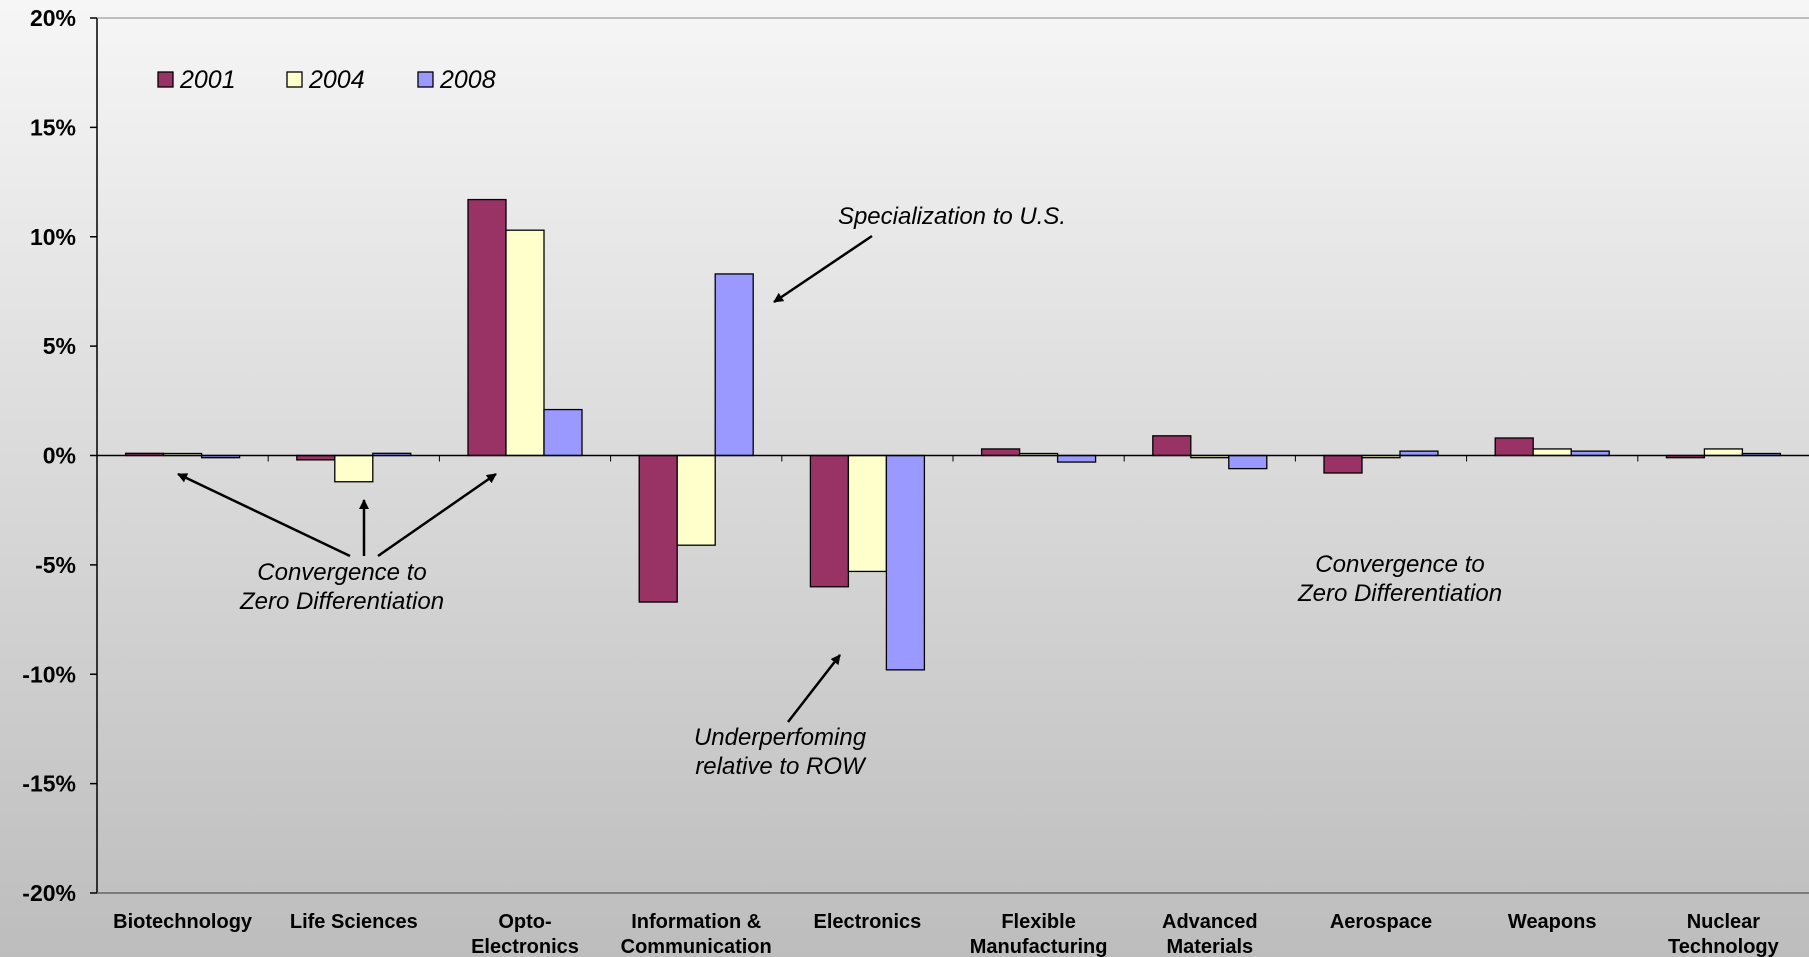 This screenshot has height=957, width=1809. Describe the element at coordinates (1724, 934) in the screenshot. I see `x-tick-label: Nuclear Technology` at that location.